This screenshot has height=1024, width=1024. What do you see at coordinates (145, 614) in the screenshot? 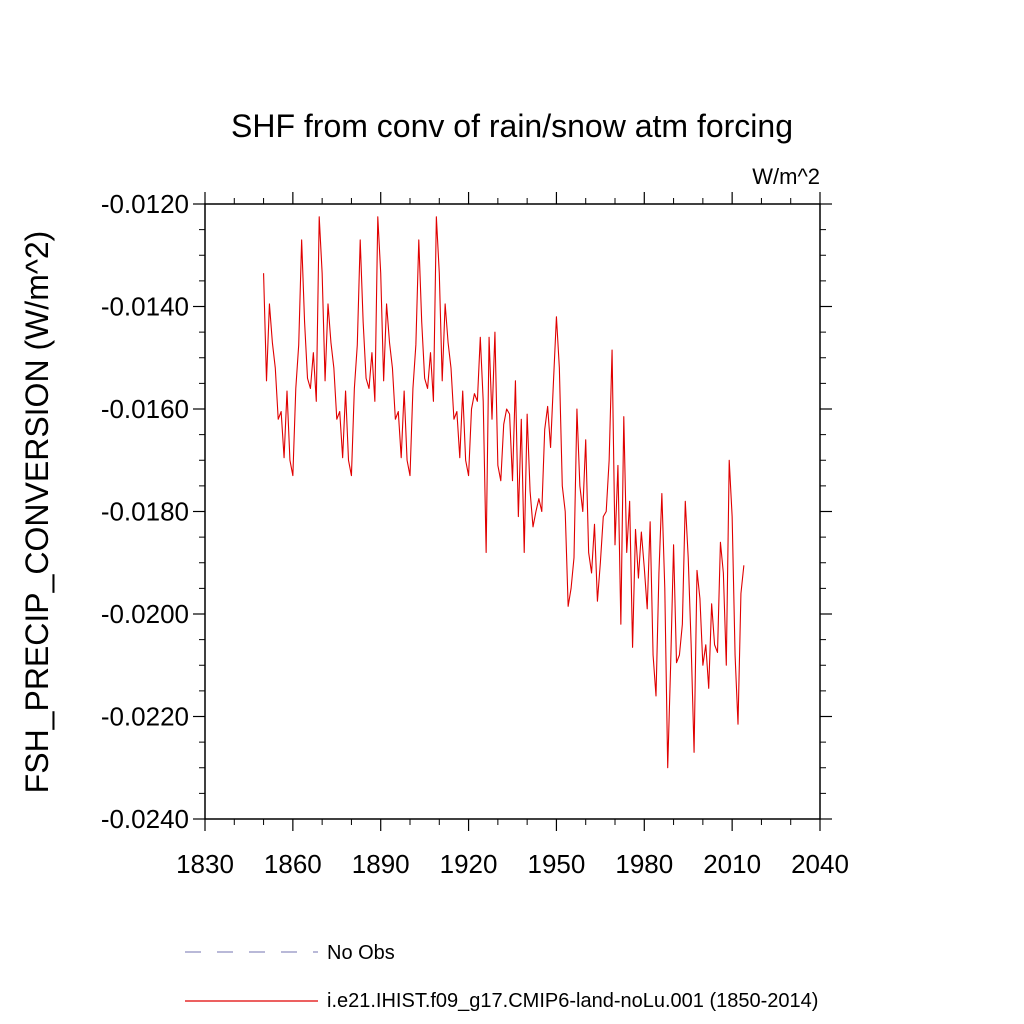
I see `y-tick-label: -0.0200` at bounding box center [145, 614].